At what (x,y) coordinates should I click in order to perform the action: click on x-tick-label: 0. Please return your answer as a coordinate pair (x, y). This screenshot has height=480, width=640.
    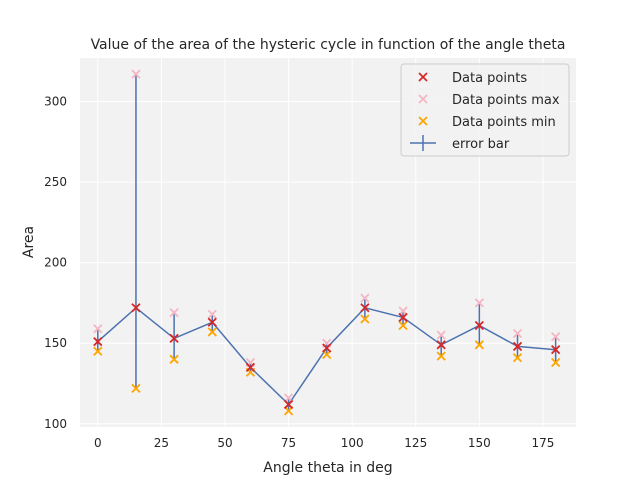
    Looking at the image, I should click on (98, 443).